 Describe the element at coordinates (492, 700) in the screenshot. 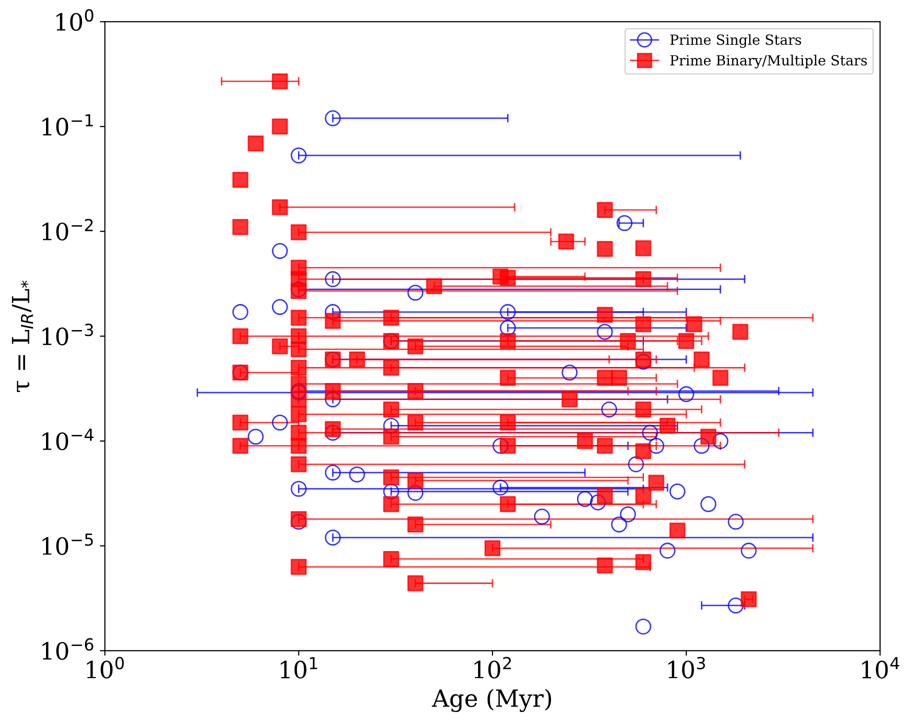

I see `x-axis-title: Age (Myr)` at that location.